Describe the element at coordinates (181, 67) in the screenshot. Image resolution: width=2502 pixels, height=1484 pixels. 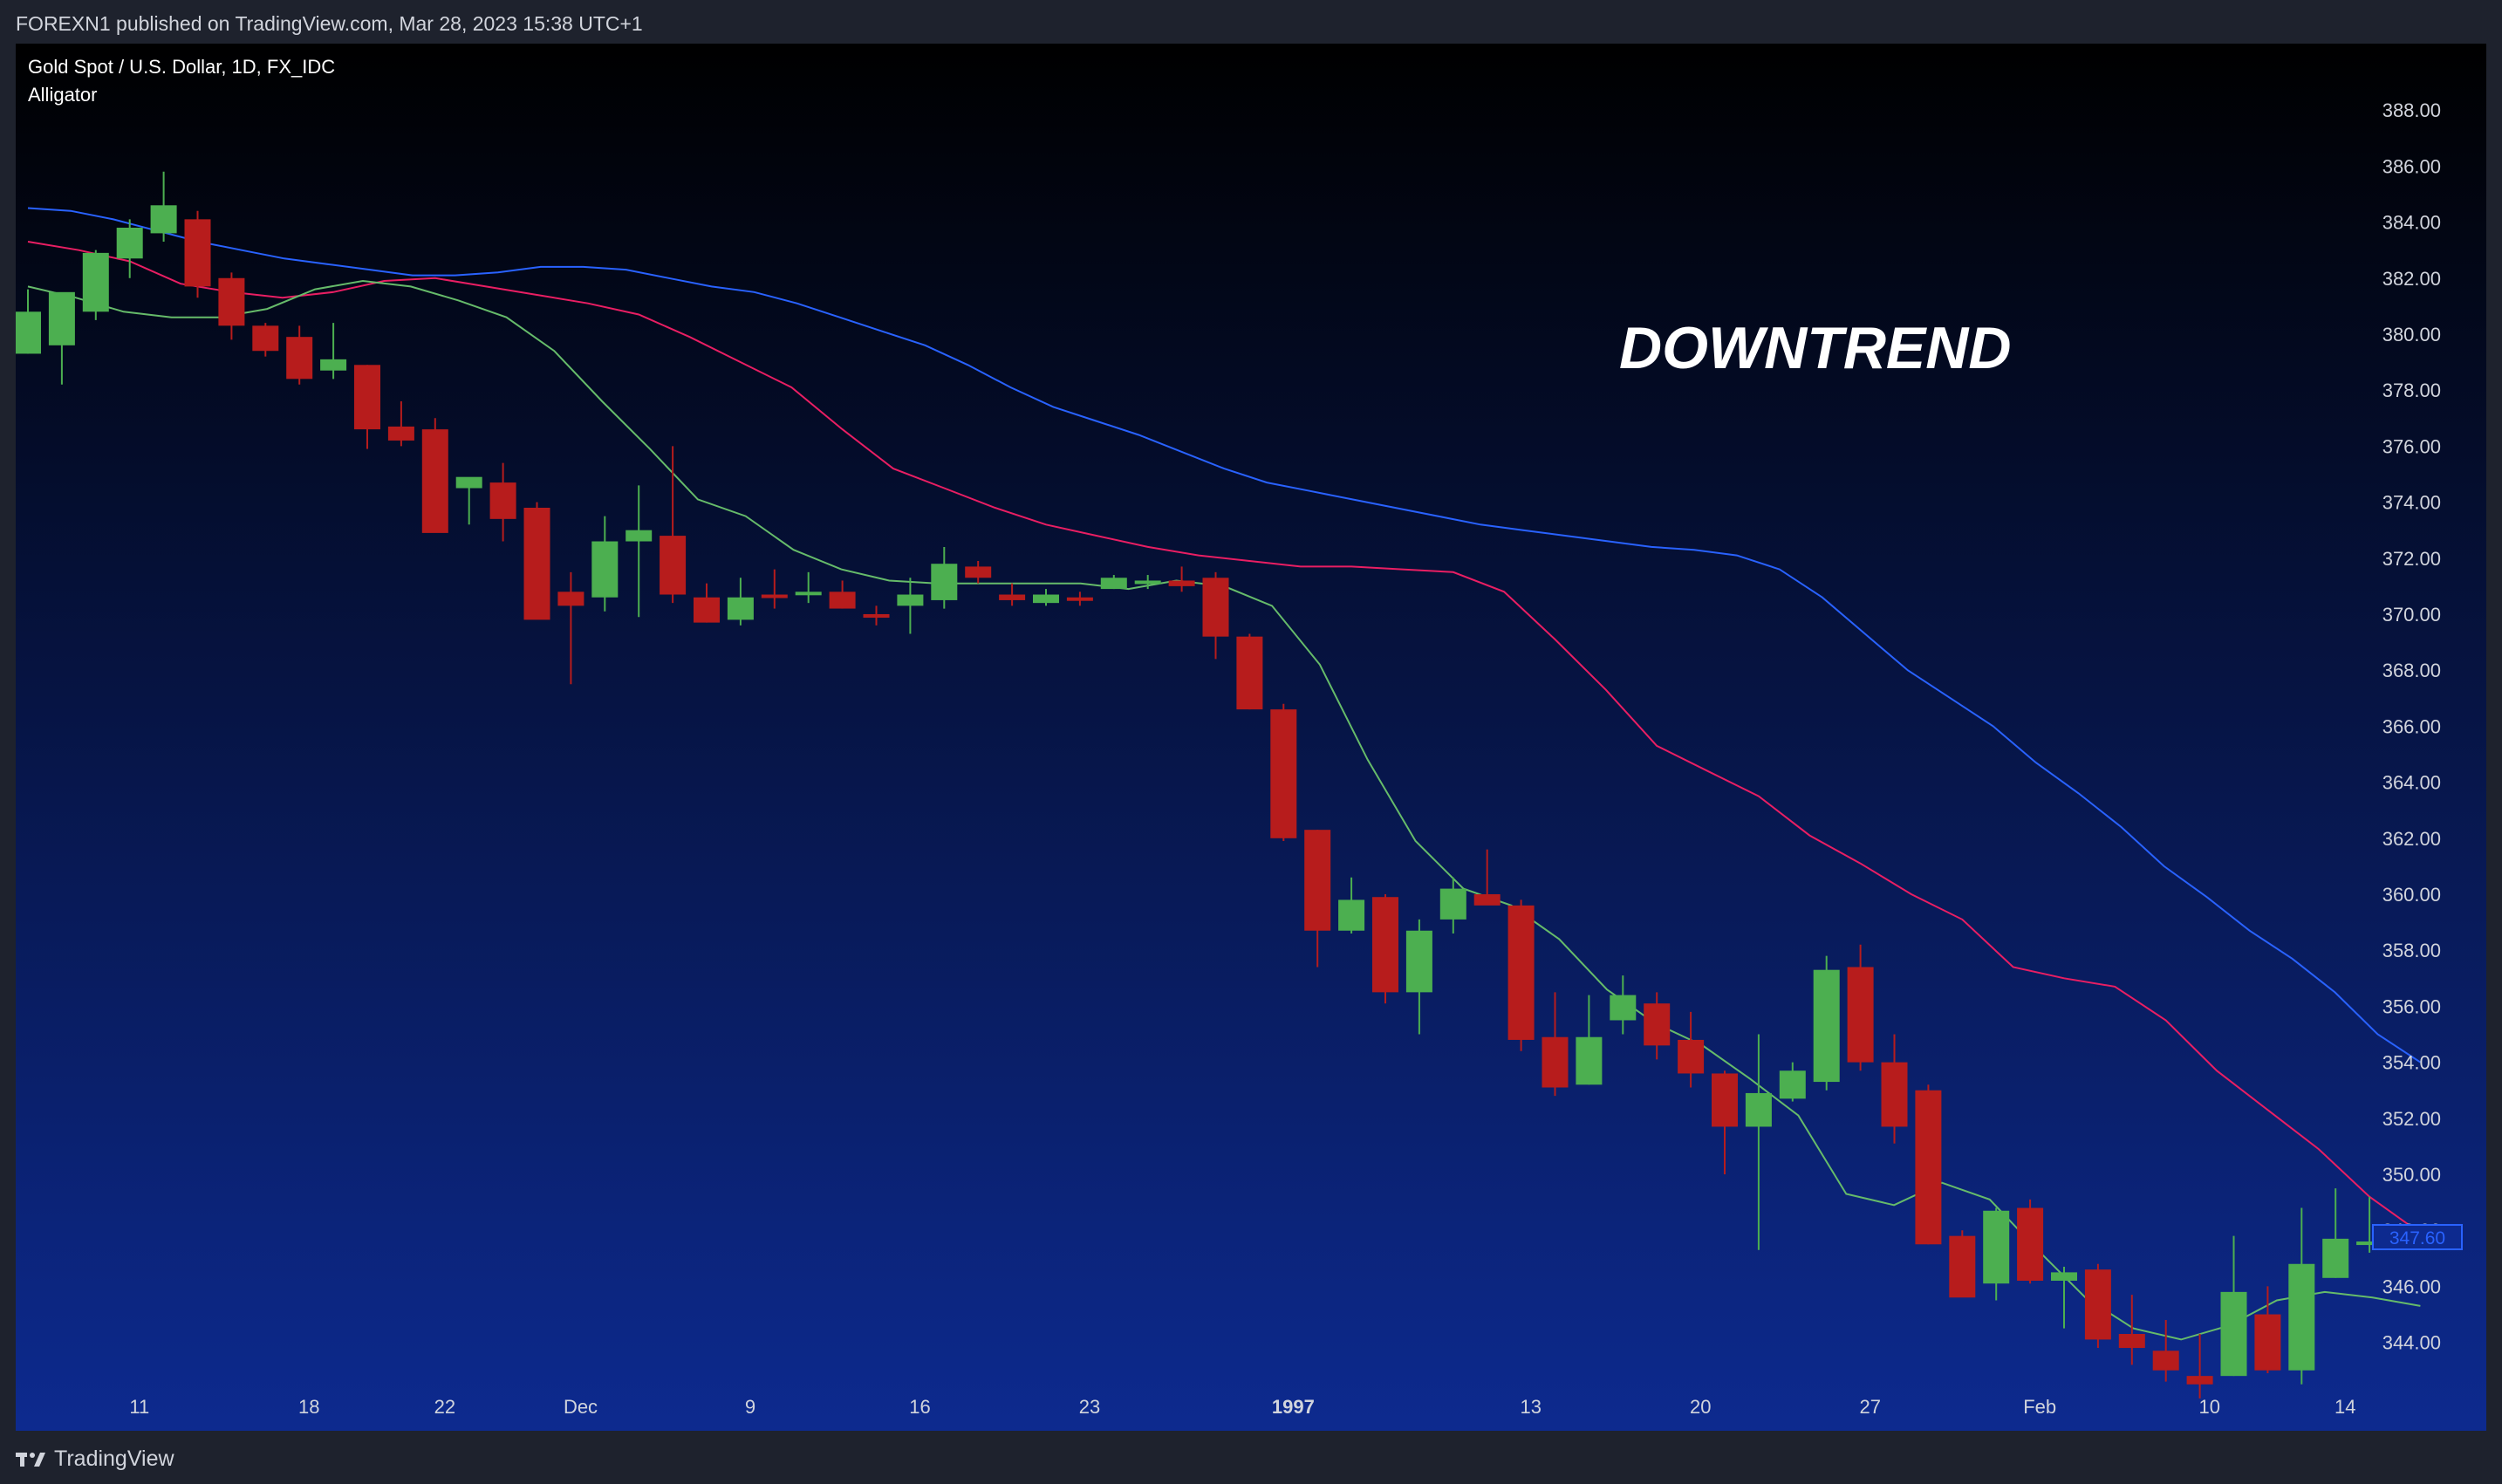
I see `symbol-title: Gold Spot / U.S. Dollar, 1D, FX_IDC` at that location.